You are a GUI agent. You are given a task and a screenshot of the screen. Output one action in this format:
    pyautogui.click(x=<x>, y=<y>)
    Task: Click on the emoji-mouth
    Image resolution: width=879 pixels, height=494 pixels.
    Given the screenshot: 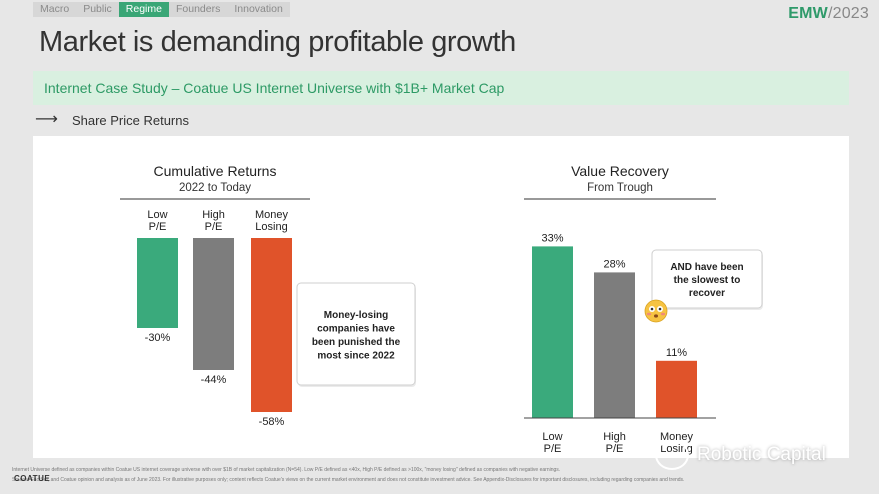 What is the action you would take?
    pyautogui.click(x=656, y=316)
    